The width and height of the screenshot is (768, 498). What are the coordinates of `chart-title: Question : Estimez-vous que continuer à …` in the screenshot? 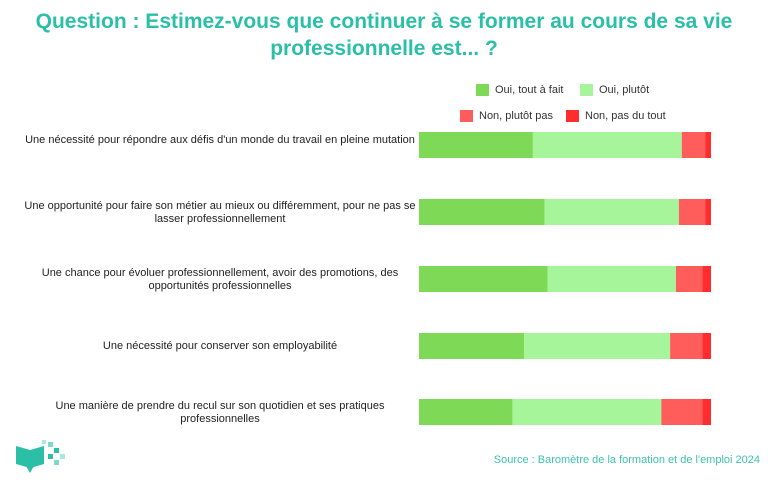 It's located at (384, 35).